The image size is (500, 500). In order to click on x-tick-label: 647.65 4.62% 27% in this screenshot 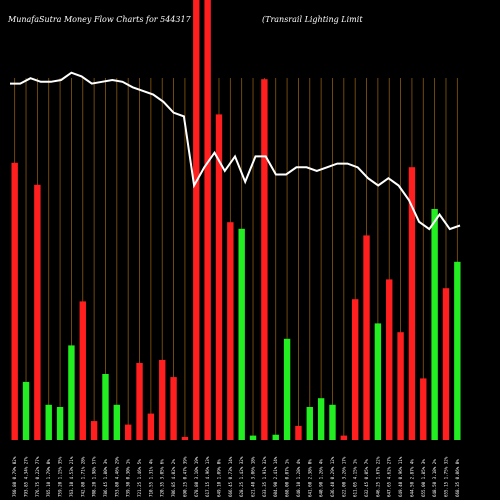, I will do `click(389, 476)`.